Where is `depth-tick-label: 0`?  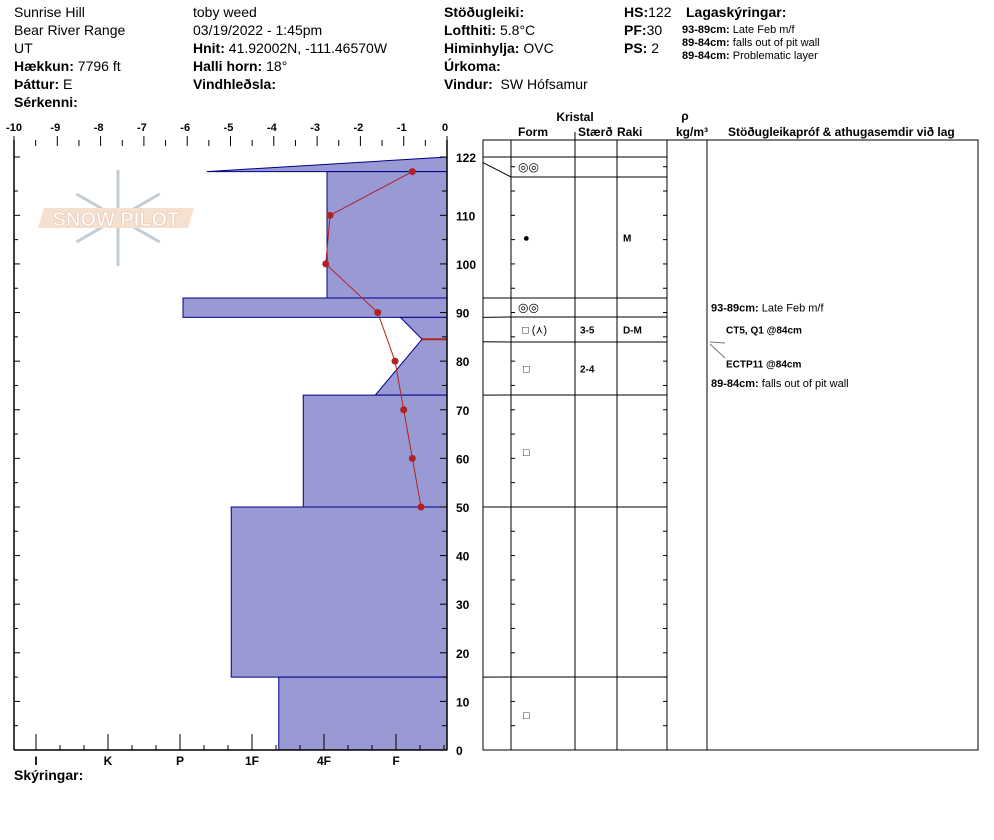
depth-tick-label: 0 is located at coordinates (459, 751).